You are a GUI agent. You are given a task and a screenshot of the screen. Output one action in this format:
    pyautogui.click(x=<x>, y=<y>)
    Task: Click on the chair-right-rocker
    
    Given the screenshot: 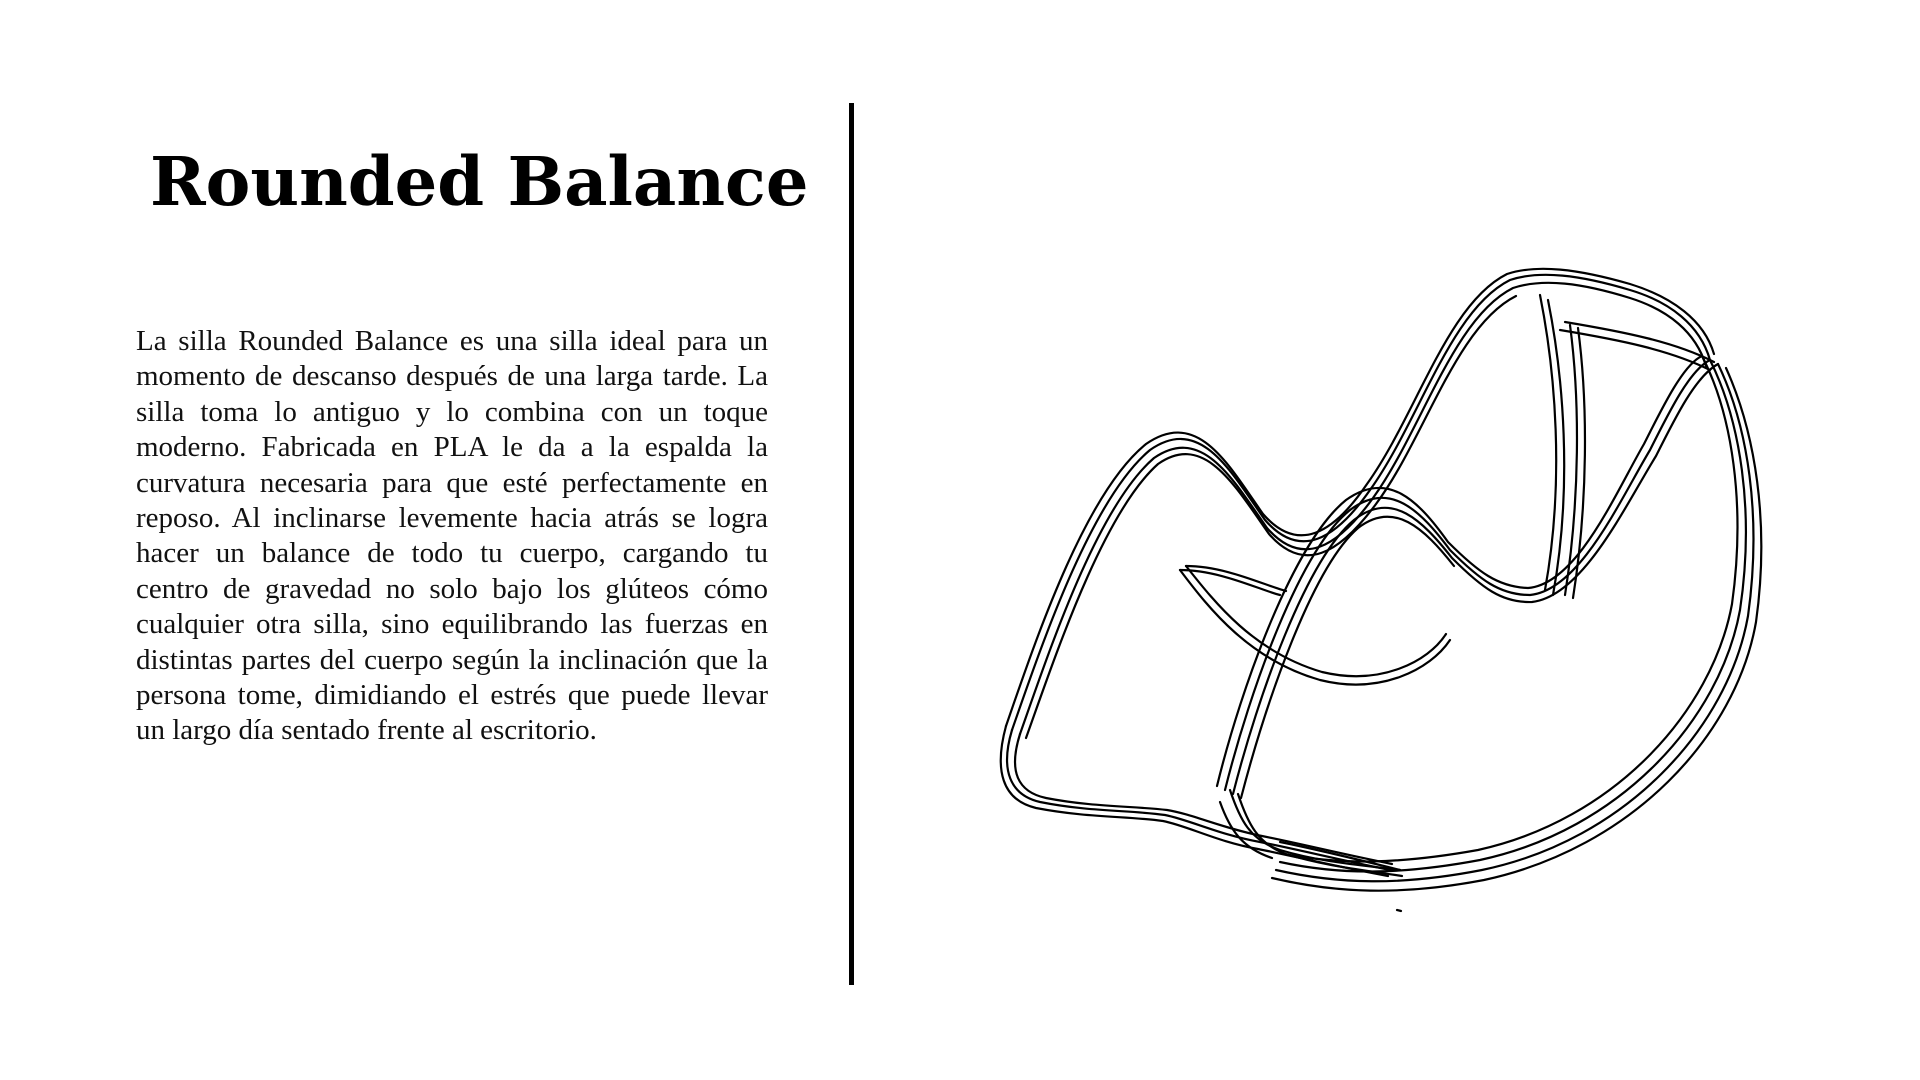 What is the action you would take?
    pyautogui.click(x=1516, y=623)
    